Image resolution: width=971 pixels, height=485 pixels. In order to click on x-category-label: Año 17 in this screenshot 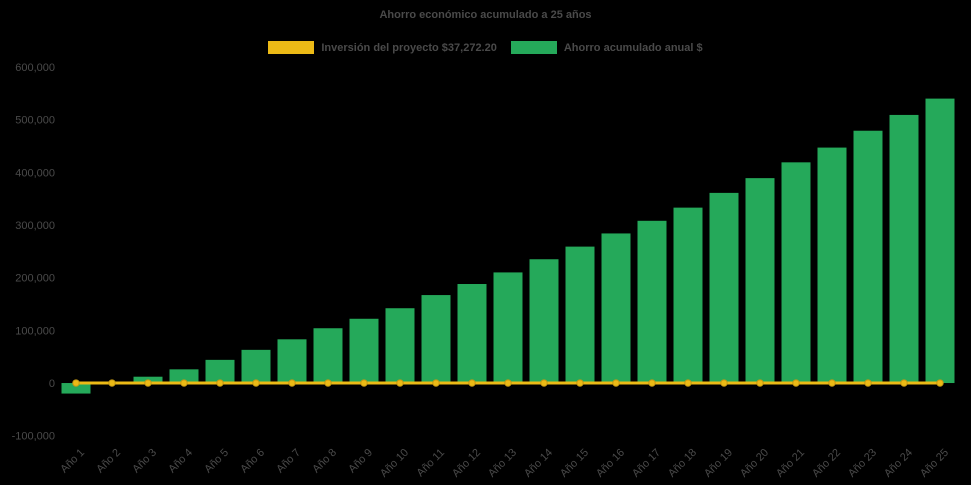, I will do `click(646, 463)`.